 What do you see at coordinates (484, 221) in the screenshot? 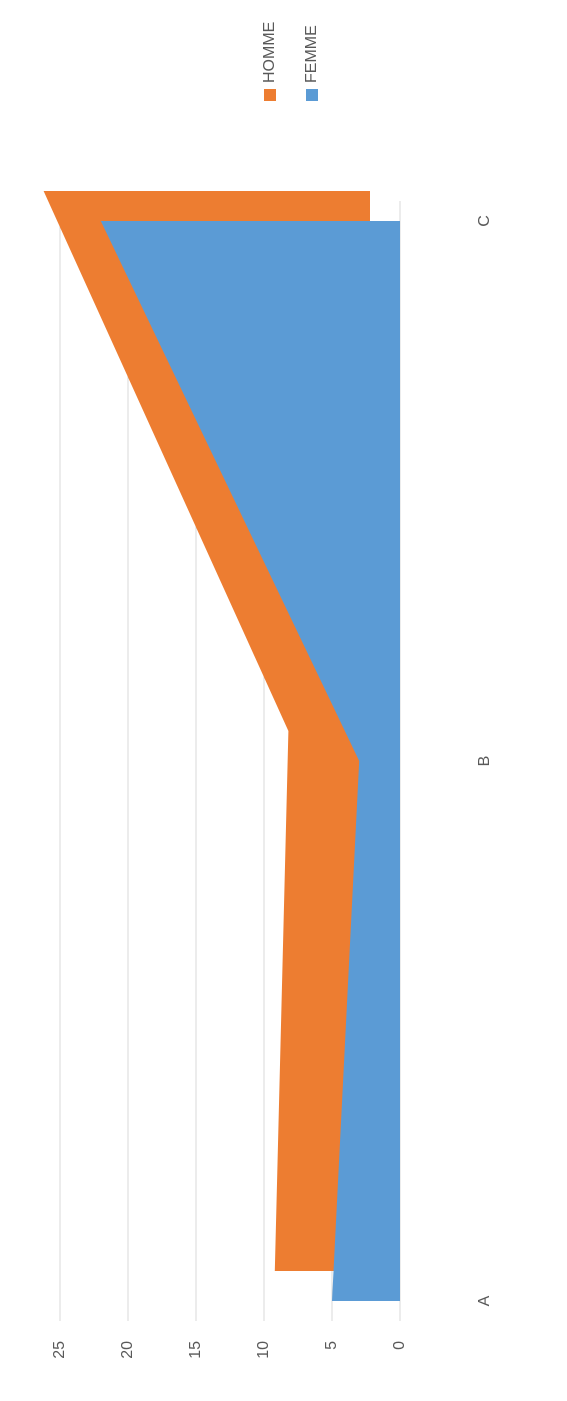
I see `x-tick-label: C` at bounding box center [484, 221].